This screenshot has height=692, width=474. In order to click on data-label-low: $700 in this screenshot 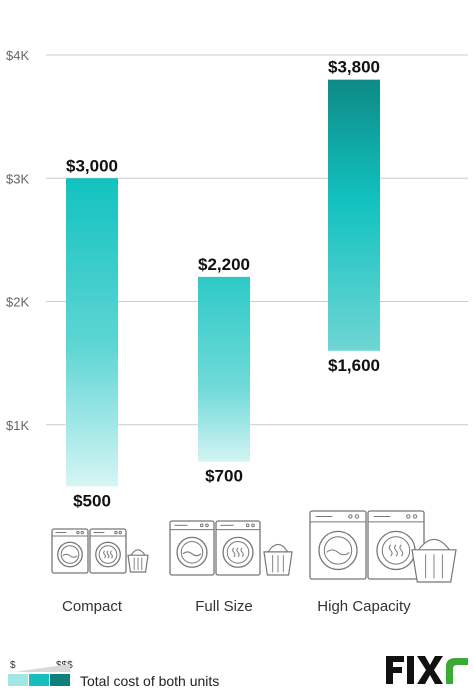, I will do `click(224, 476)`.